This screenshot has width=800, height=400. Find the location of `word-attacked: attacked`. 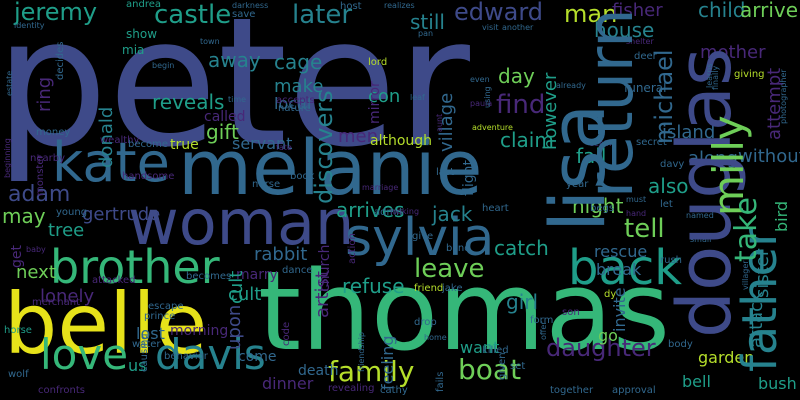

word-attacked: attacked is located at coordinates (114, 280).